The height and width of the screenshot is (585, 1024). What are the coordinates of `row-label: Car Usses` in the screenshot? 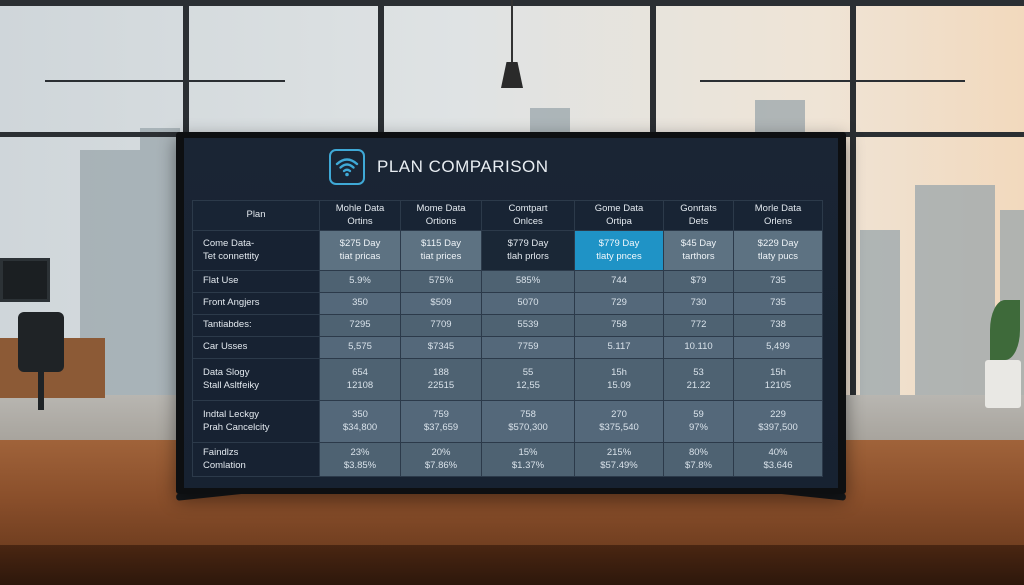 It's located at (256, 347).